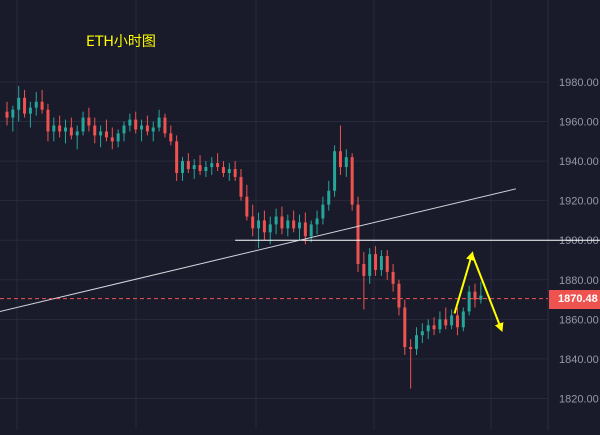  I want to click on y-tick-label: 1940.00, so click(579, 162).